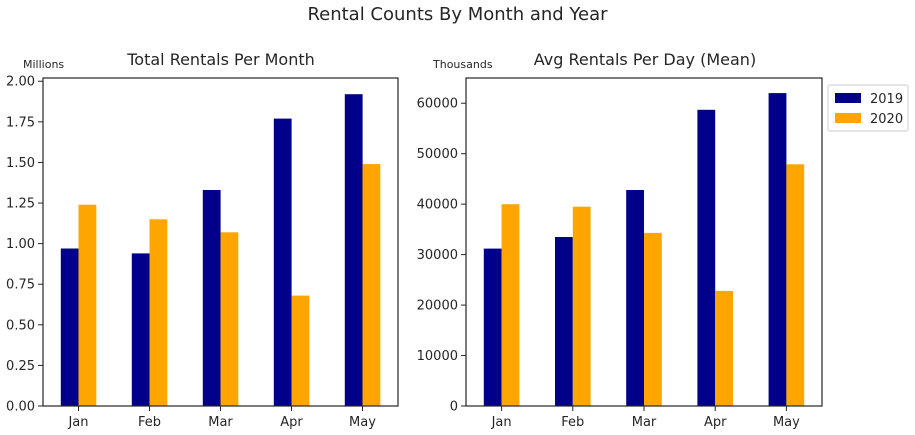  I want to click on y-tick-label: 0.25, so click(20, 366).